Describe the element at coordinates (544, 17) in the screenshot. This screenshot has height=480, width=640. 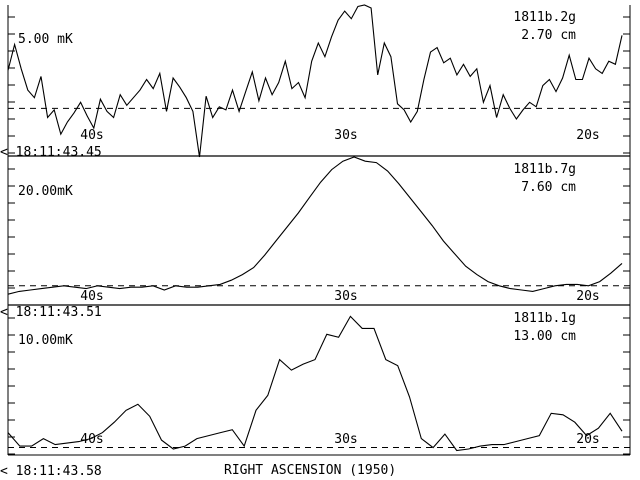
I see `id-label: 1811b.2g` at that location.